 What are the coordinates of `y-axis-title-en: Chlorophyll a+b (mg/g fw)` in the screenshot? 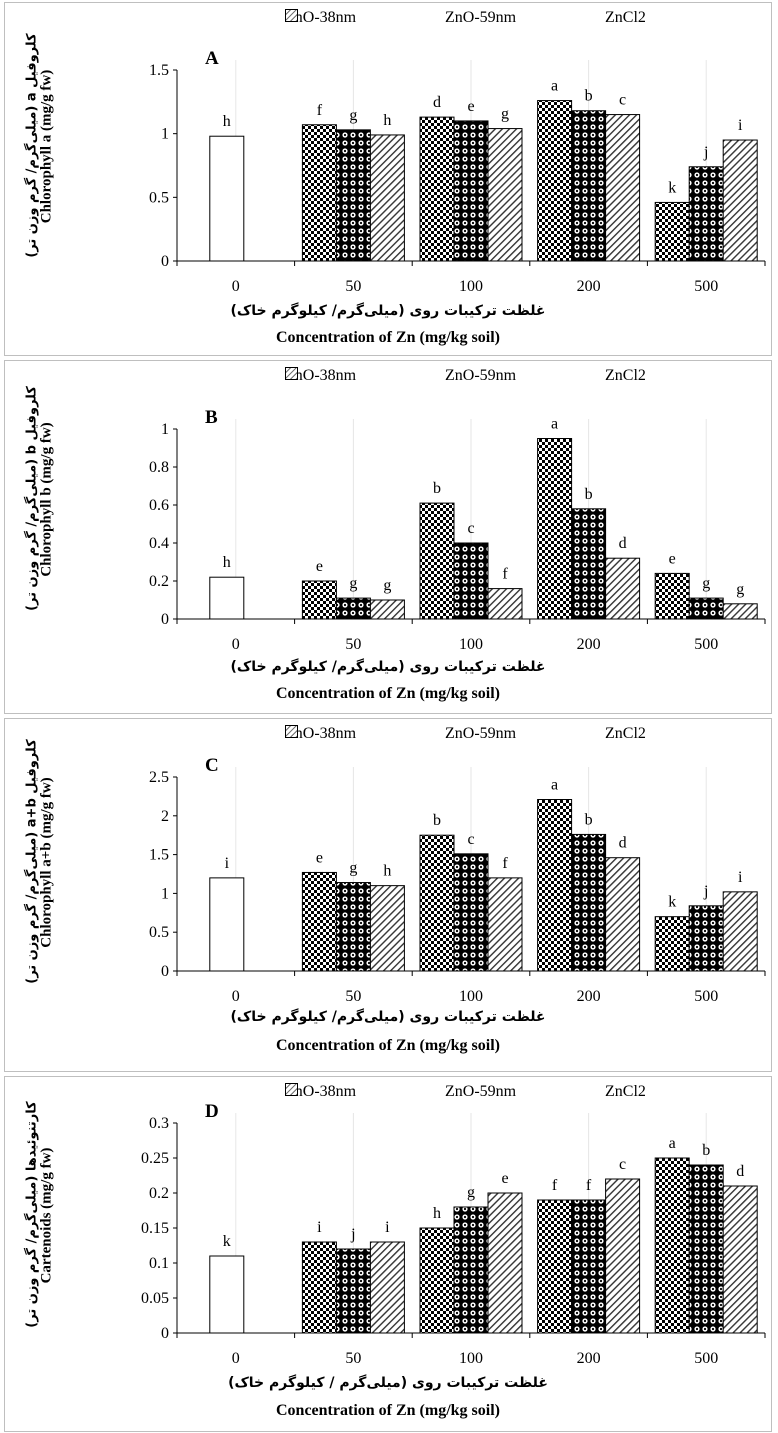 It's located at (46, 862).